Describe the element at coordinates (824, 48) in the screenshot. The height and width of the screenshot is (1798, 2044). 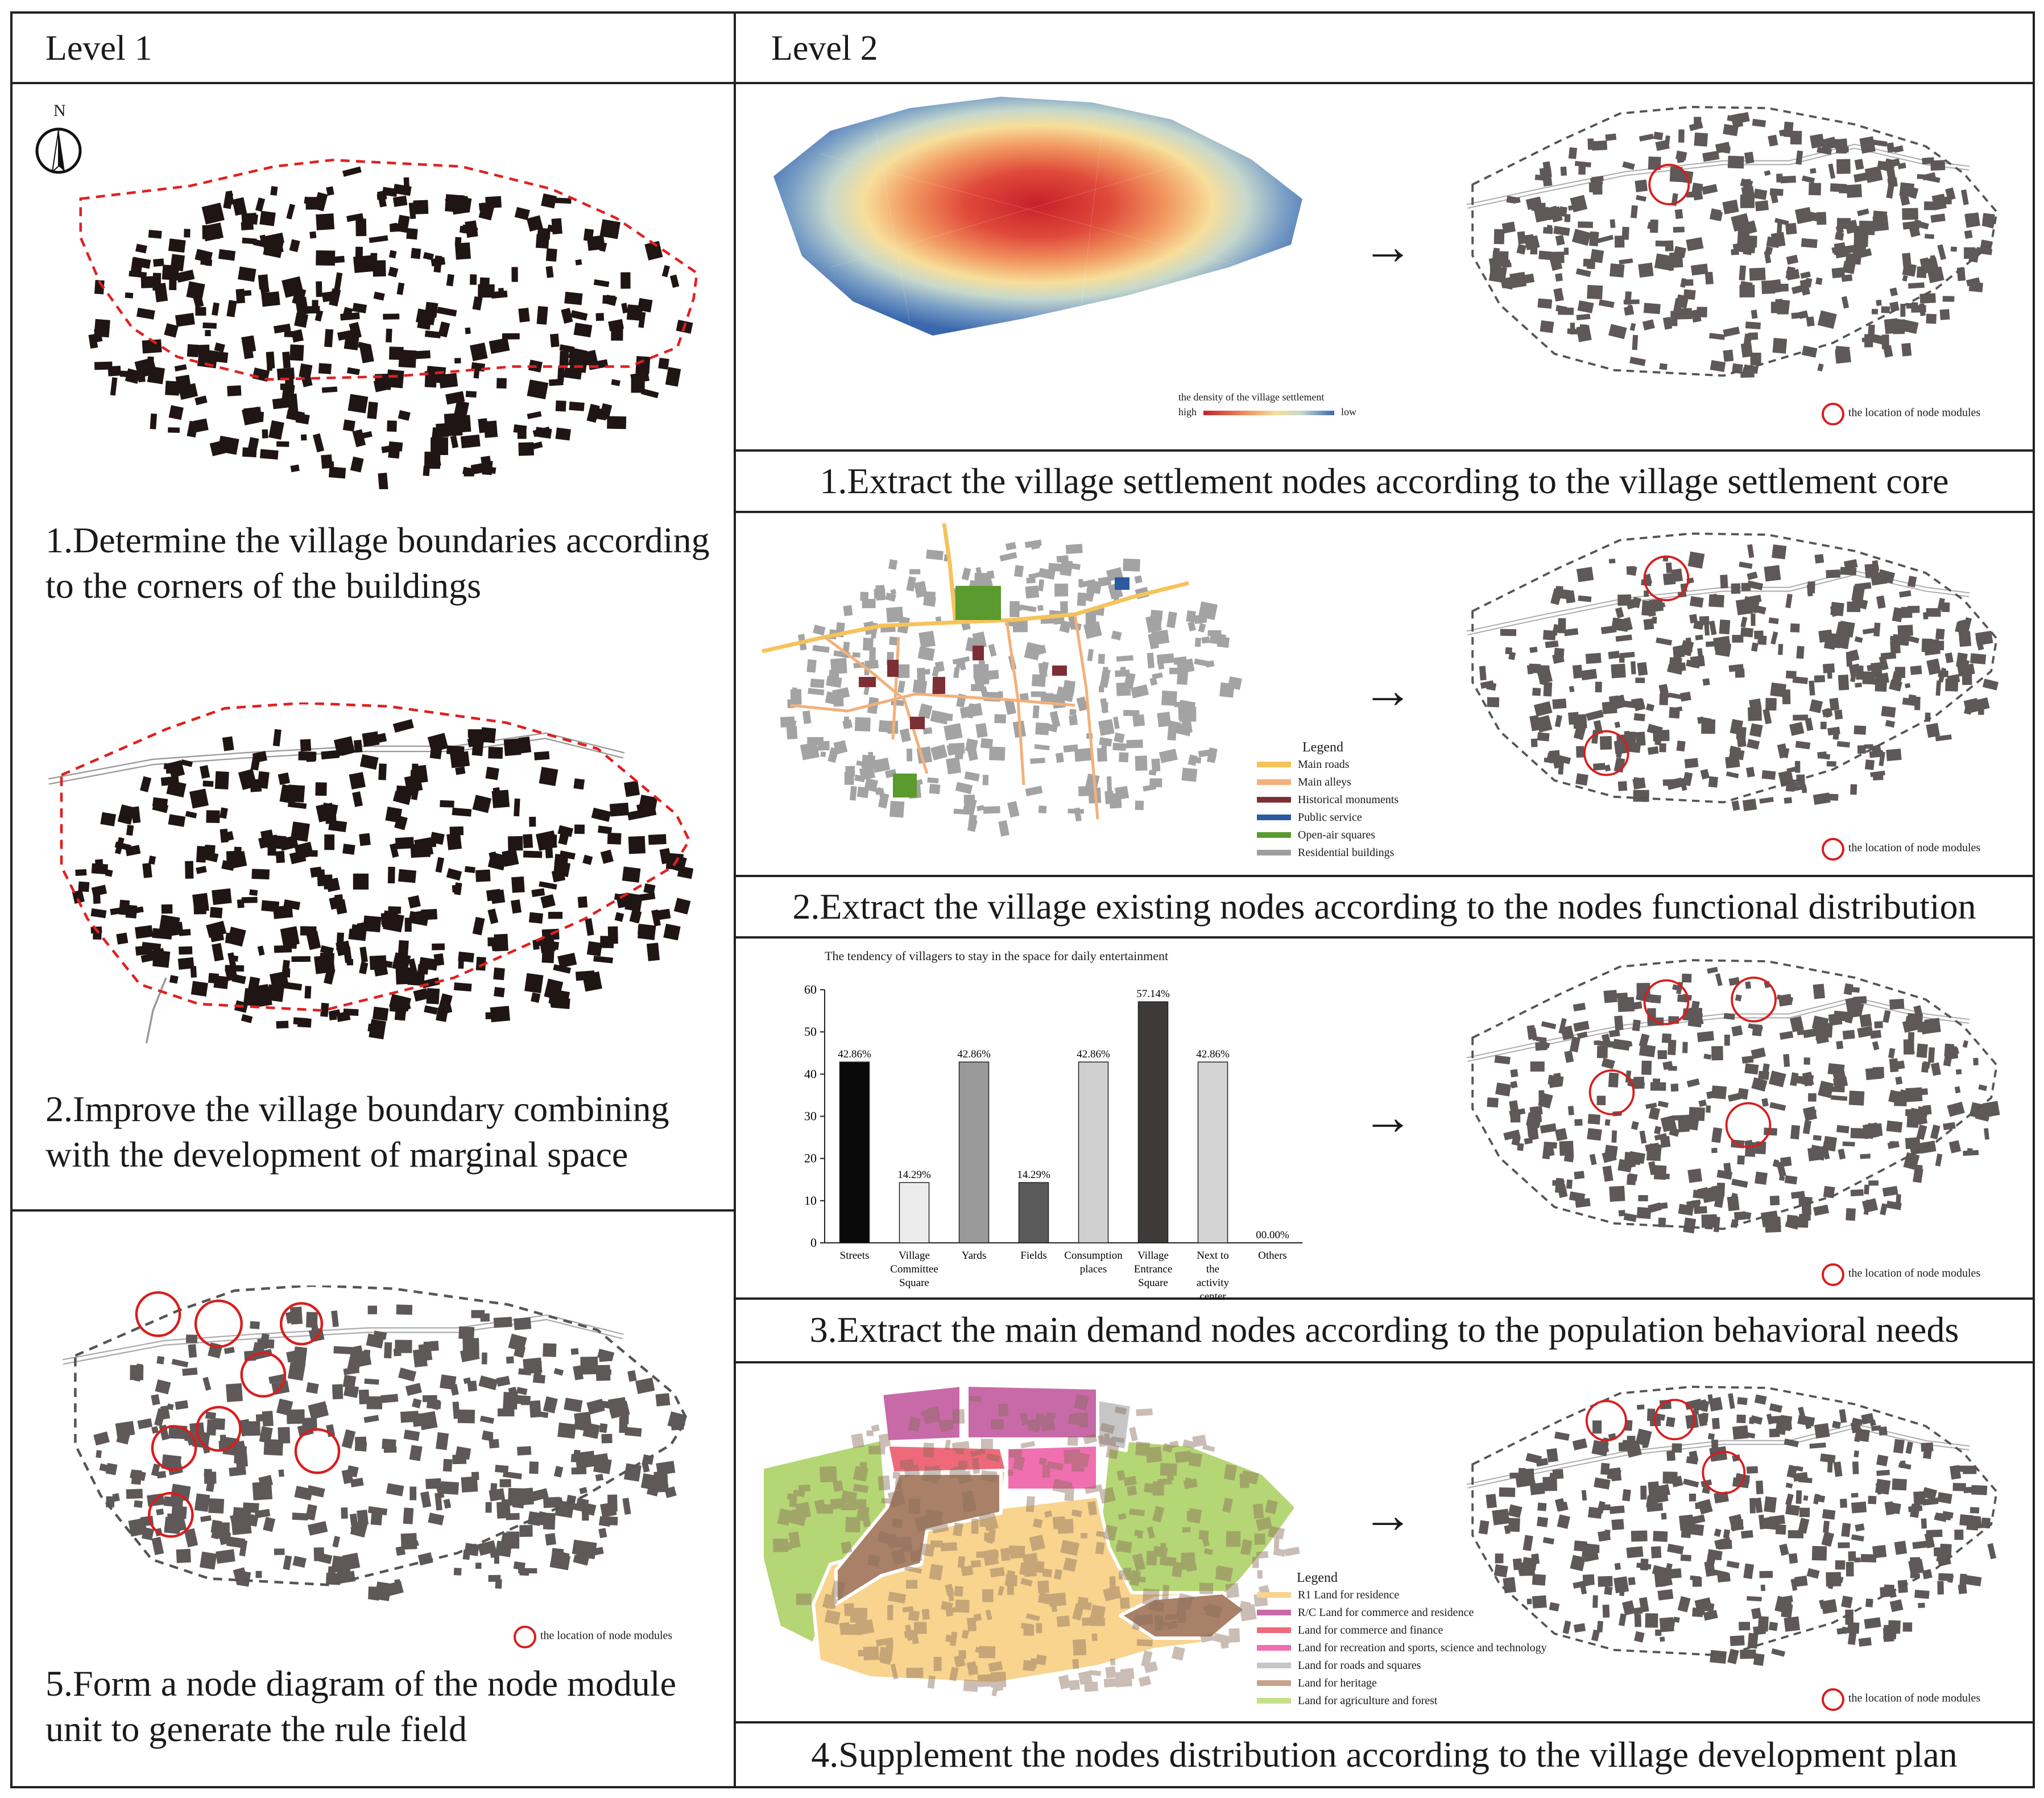
I see `header-level-2: Level 2` at that location.